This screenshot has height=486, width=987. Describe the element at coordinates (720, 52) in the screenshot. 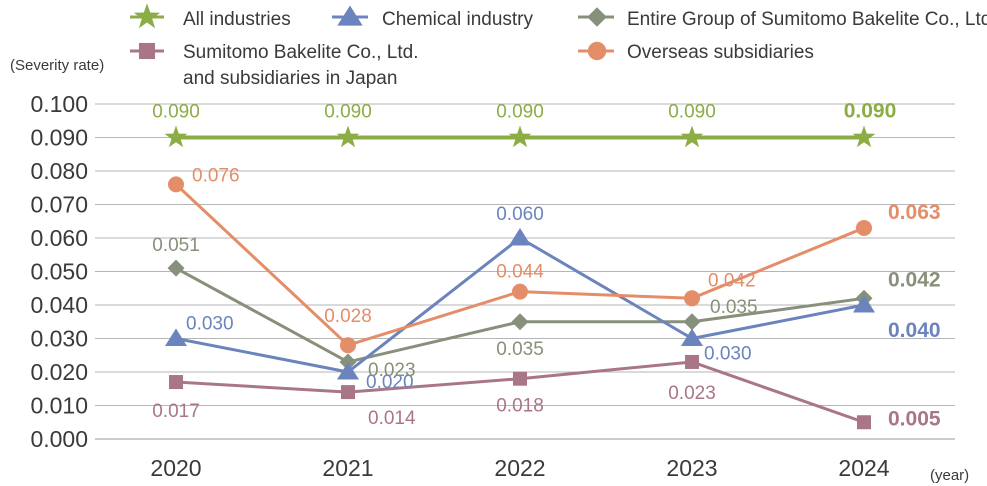

I see `legend-label-overseas: Overseas subsidiaries` at that location.